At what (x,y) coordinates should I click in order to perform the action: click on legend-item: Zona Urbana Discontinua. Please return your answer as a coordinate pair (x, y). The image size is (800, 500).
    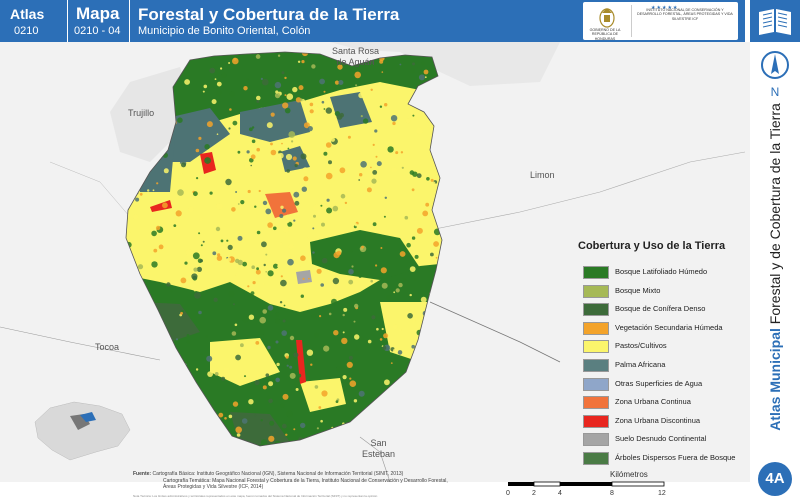
    Looking at the image, I should click on (660, 422).